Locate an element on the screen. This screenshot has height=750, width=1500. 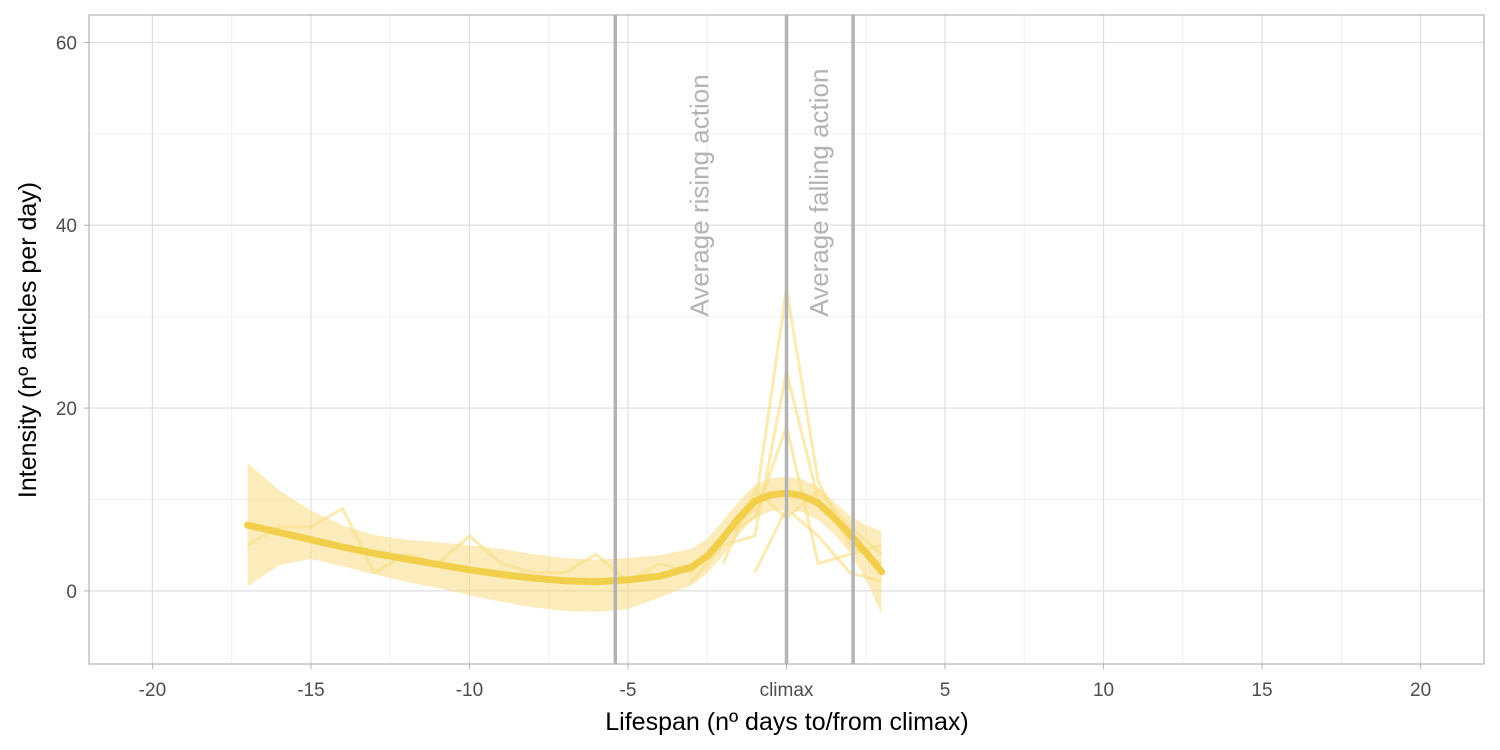
confidence-band is located at coordinates (564, 538).